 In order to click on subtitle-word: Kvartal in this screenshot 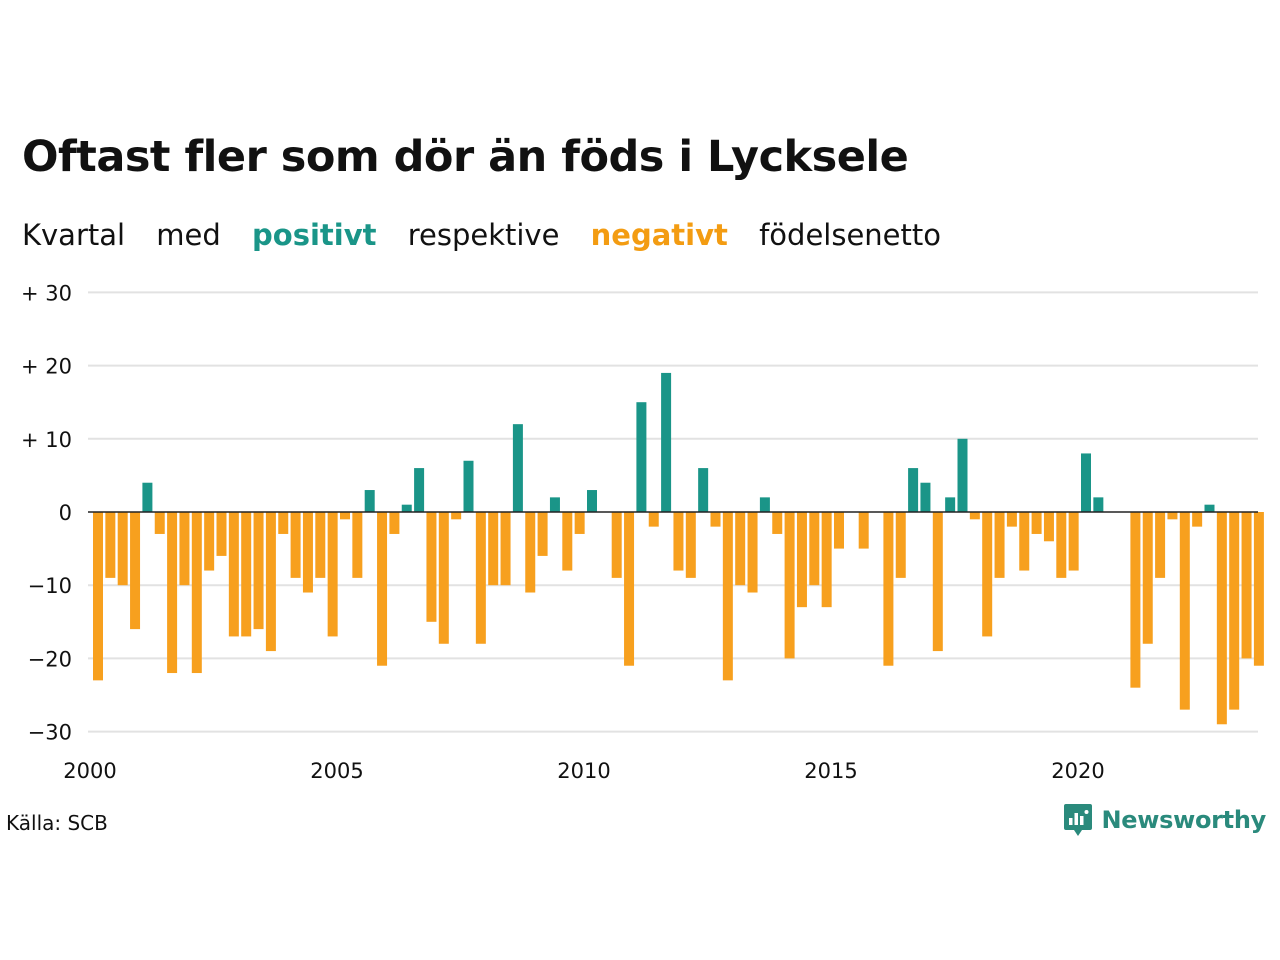, I will do `click(74, 235)`.